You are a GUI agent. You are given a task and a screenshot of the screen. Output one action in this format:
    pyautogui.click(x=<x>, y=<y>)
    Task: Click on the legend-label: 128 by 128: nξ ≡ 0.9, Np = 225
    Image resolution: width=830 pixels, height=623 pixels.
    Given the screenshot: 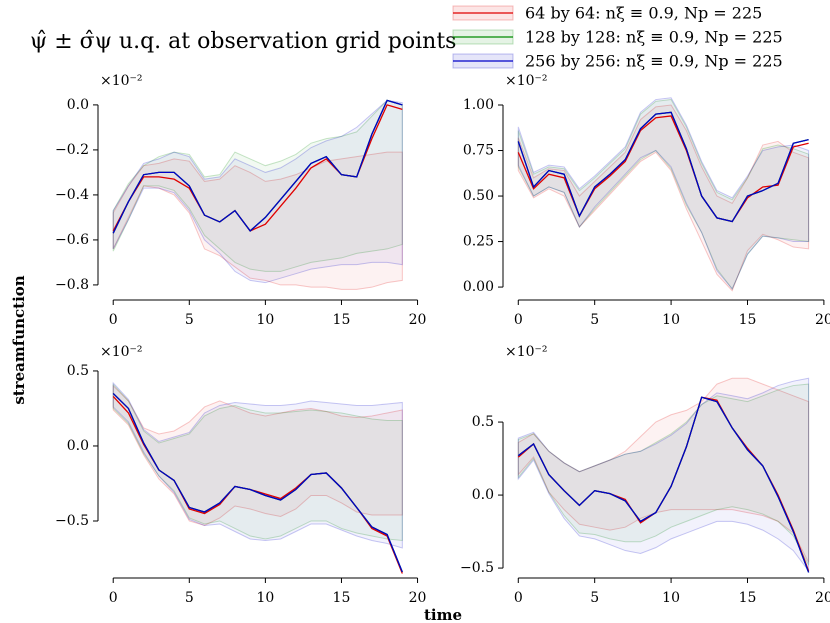 What is the action you would take?
    pyautogui.click(x=654, y=37)
    